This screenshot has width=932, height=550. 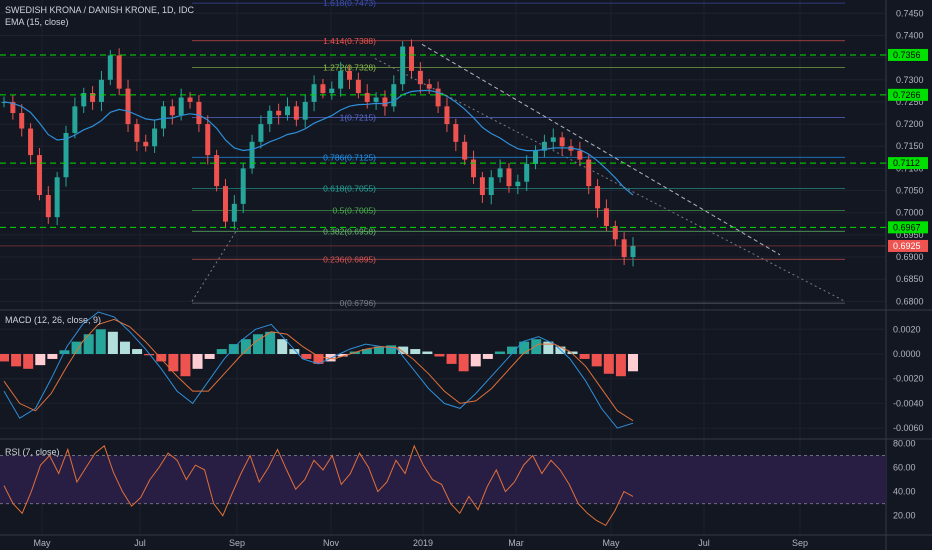 What do you see at coordinates (53, 320) in the screenshot?
I see `macd-legend: MACD (12, 26, close, 9)` at bounding box center [53, 320].